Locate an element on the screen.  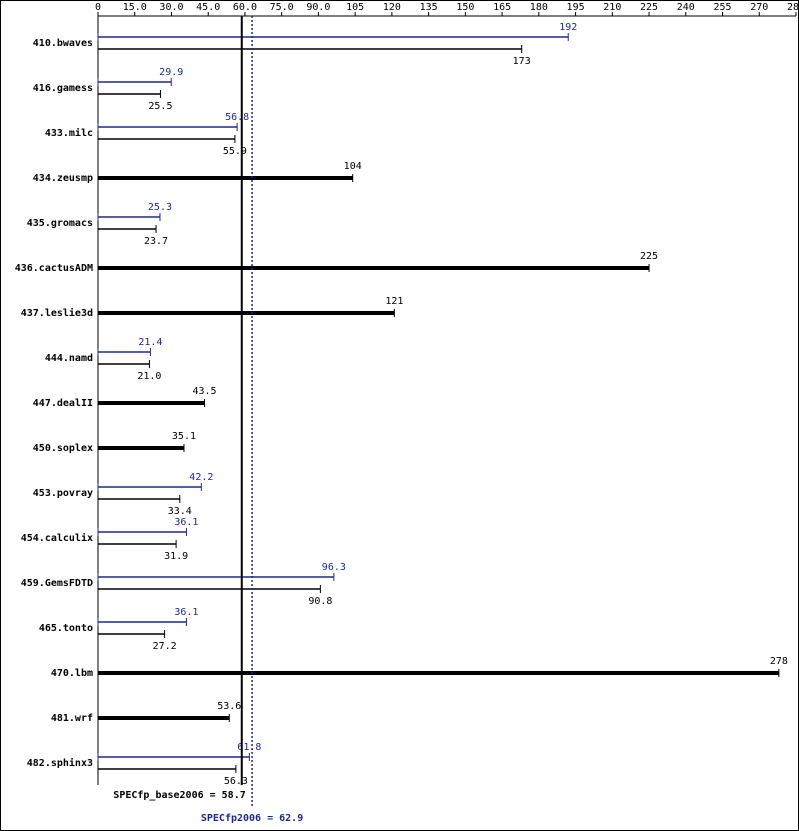
x-tick-label: 225 is located at coordinates (649, 7).